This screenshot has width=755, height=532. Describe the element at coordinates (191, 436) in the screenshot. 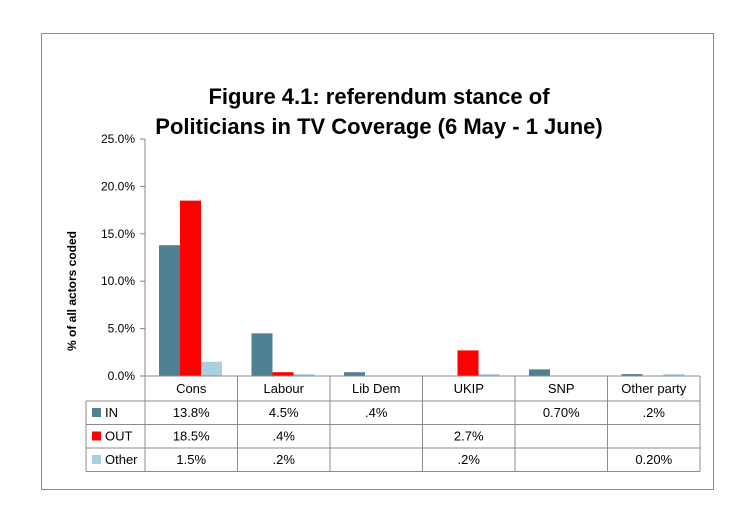

I see `table-cell-value: 18.5%` at that location.